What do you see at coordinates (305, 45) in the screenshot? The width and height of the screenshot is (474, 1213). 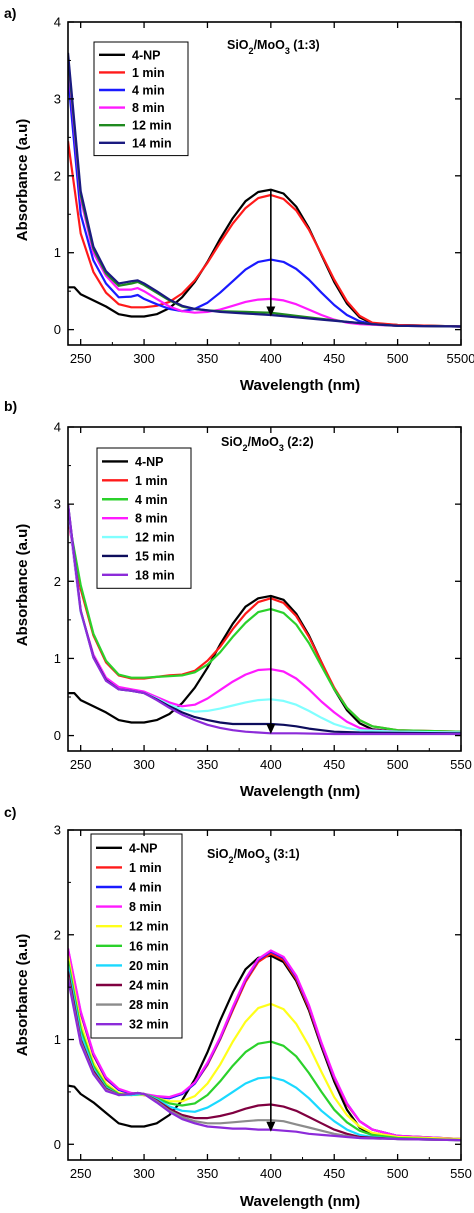 I see `annotation-text-3: (1:3)` at bounding box center [305, 45].